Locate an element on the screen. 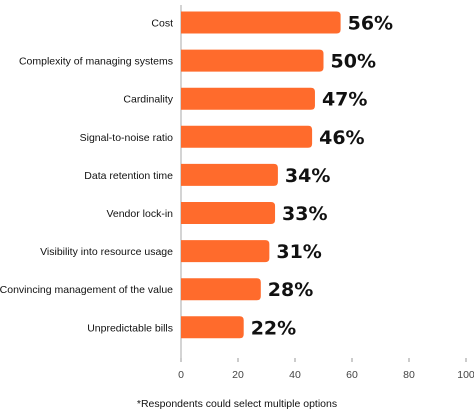  category-label: Unpredictable bills is located at coordinates (130, 328).